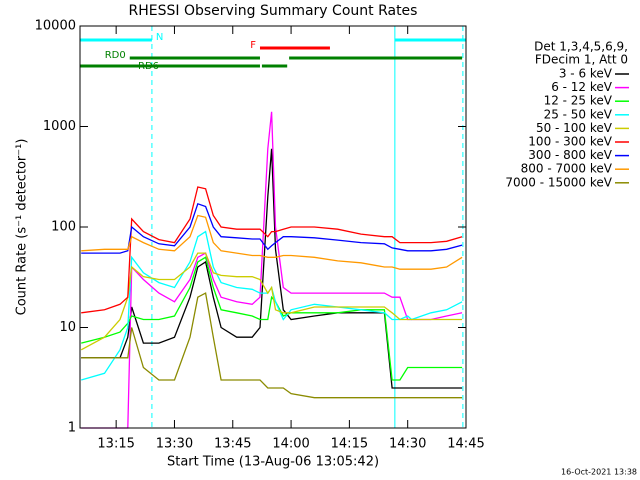  I want to click on legend-label: 800 - 7000 keV, so click(567, 169).